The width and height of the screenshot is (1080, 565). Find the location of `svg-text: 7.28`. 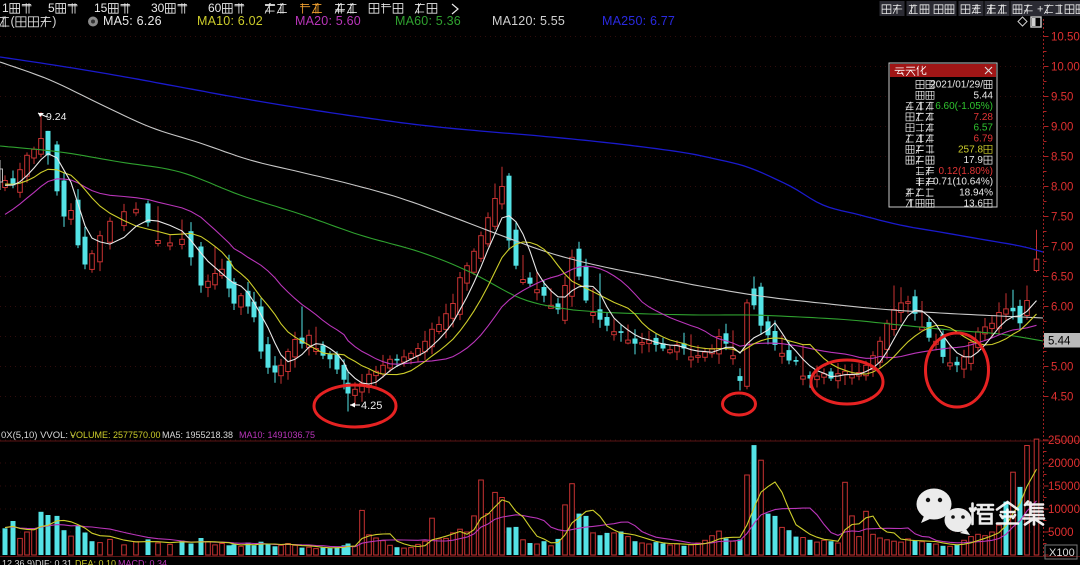

svg-text: 7.28 is located at coordinates (984, 117).